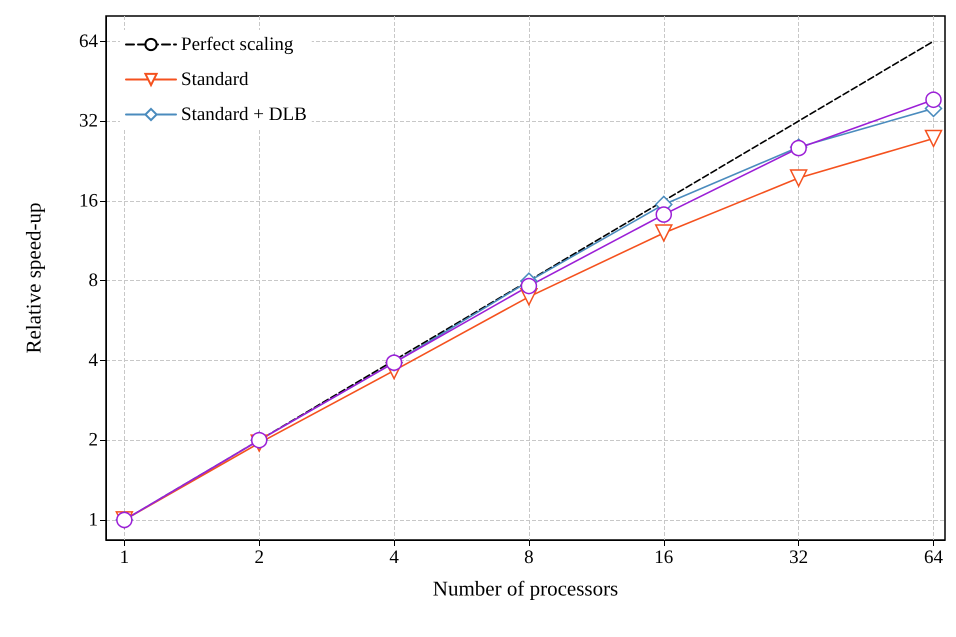 This screenshot has height=637, width=956. I want to click on x-tick-label: 1, so click(125, 557).